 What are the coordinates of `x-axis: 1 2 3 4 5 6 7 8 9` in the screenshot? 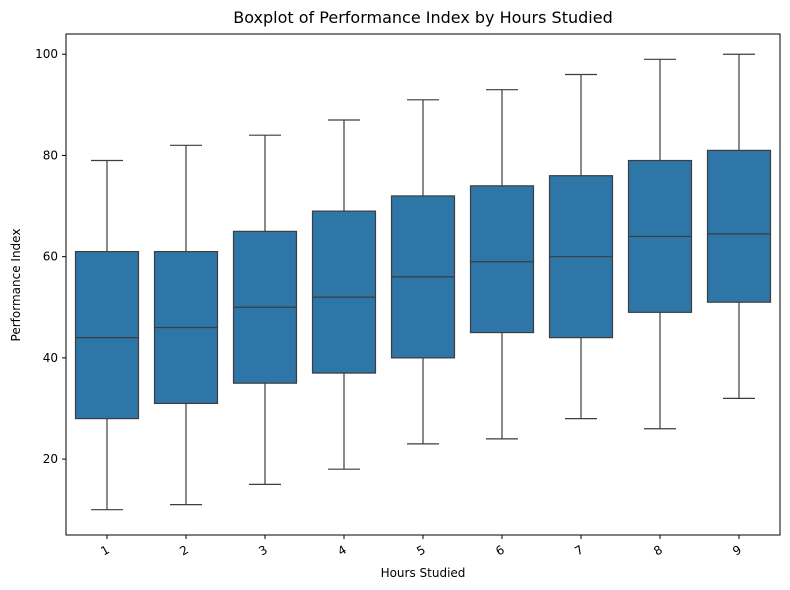 It's located at (421, 547).